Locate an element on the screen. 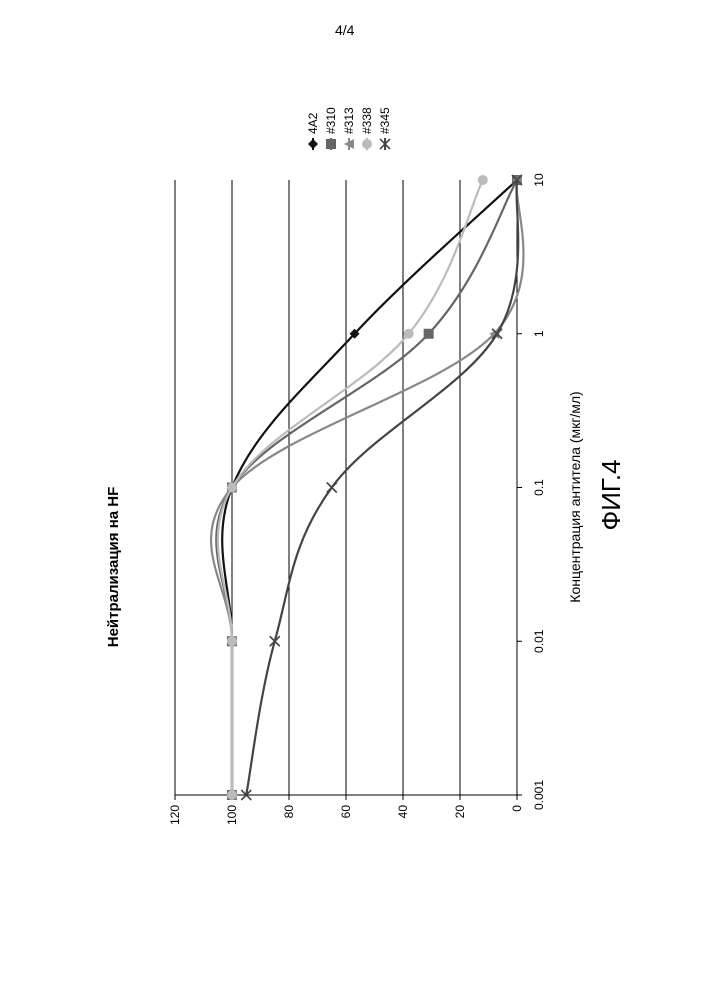 Image resolution: width=707 pixels, height=1000 pixels. legend-entry: #338 is located at coordinates (367, 128).